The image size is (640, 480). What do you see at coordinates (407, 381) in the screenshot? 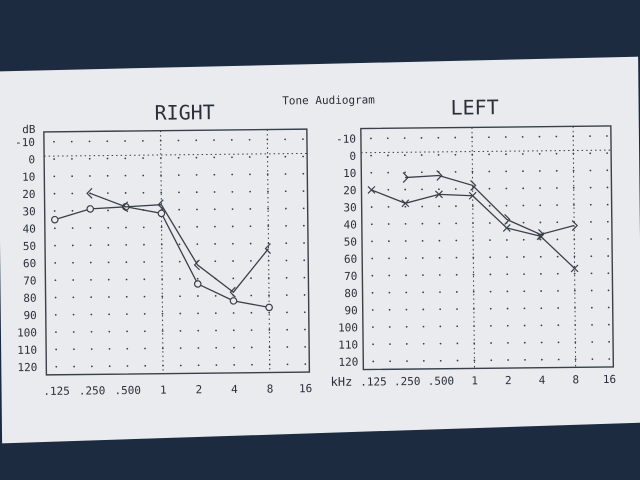
I see `x-tick-label: .250` at bounding box center [407, 381].